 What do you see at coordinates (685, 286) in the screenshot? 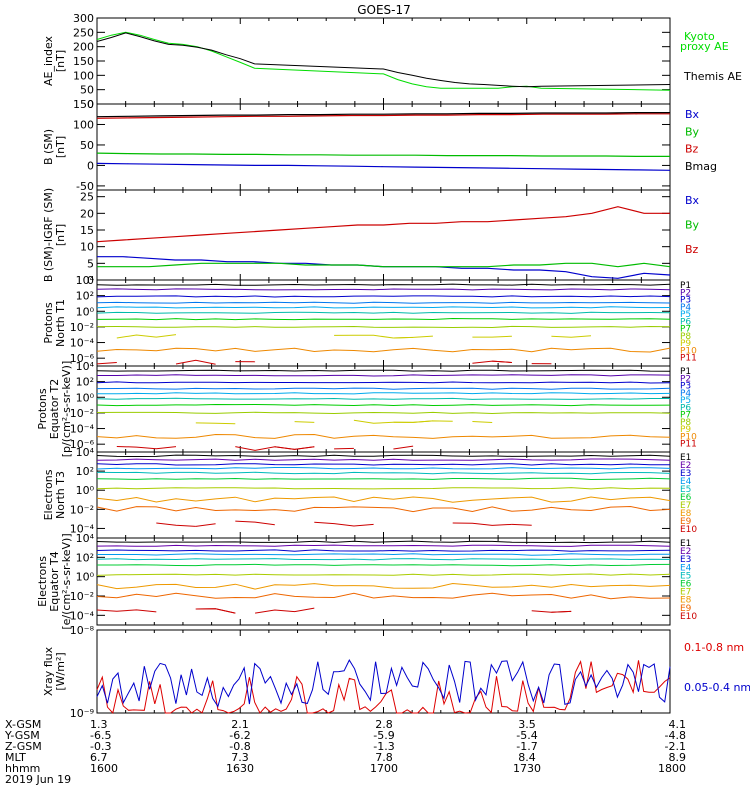
I see `legend-entry: P1` at bounding box center [685, 286].